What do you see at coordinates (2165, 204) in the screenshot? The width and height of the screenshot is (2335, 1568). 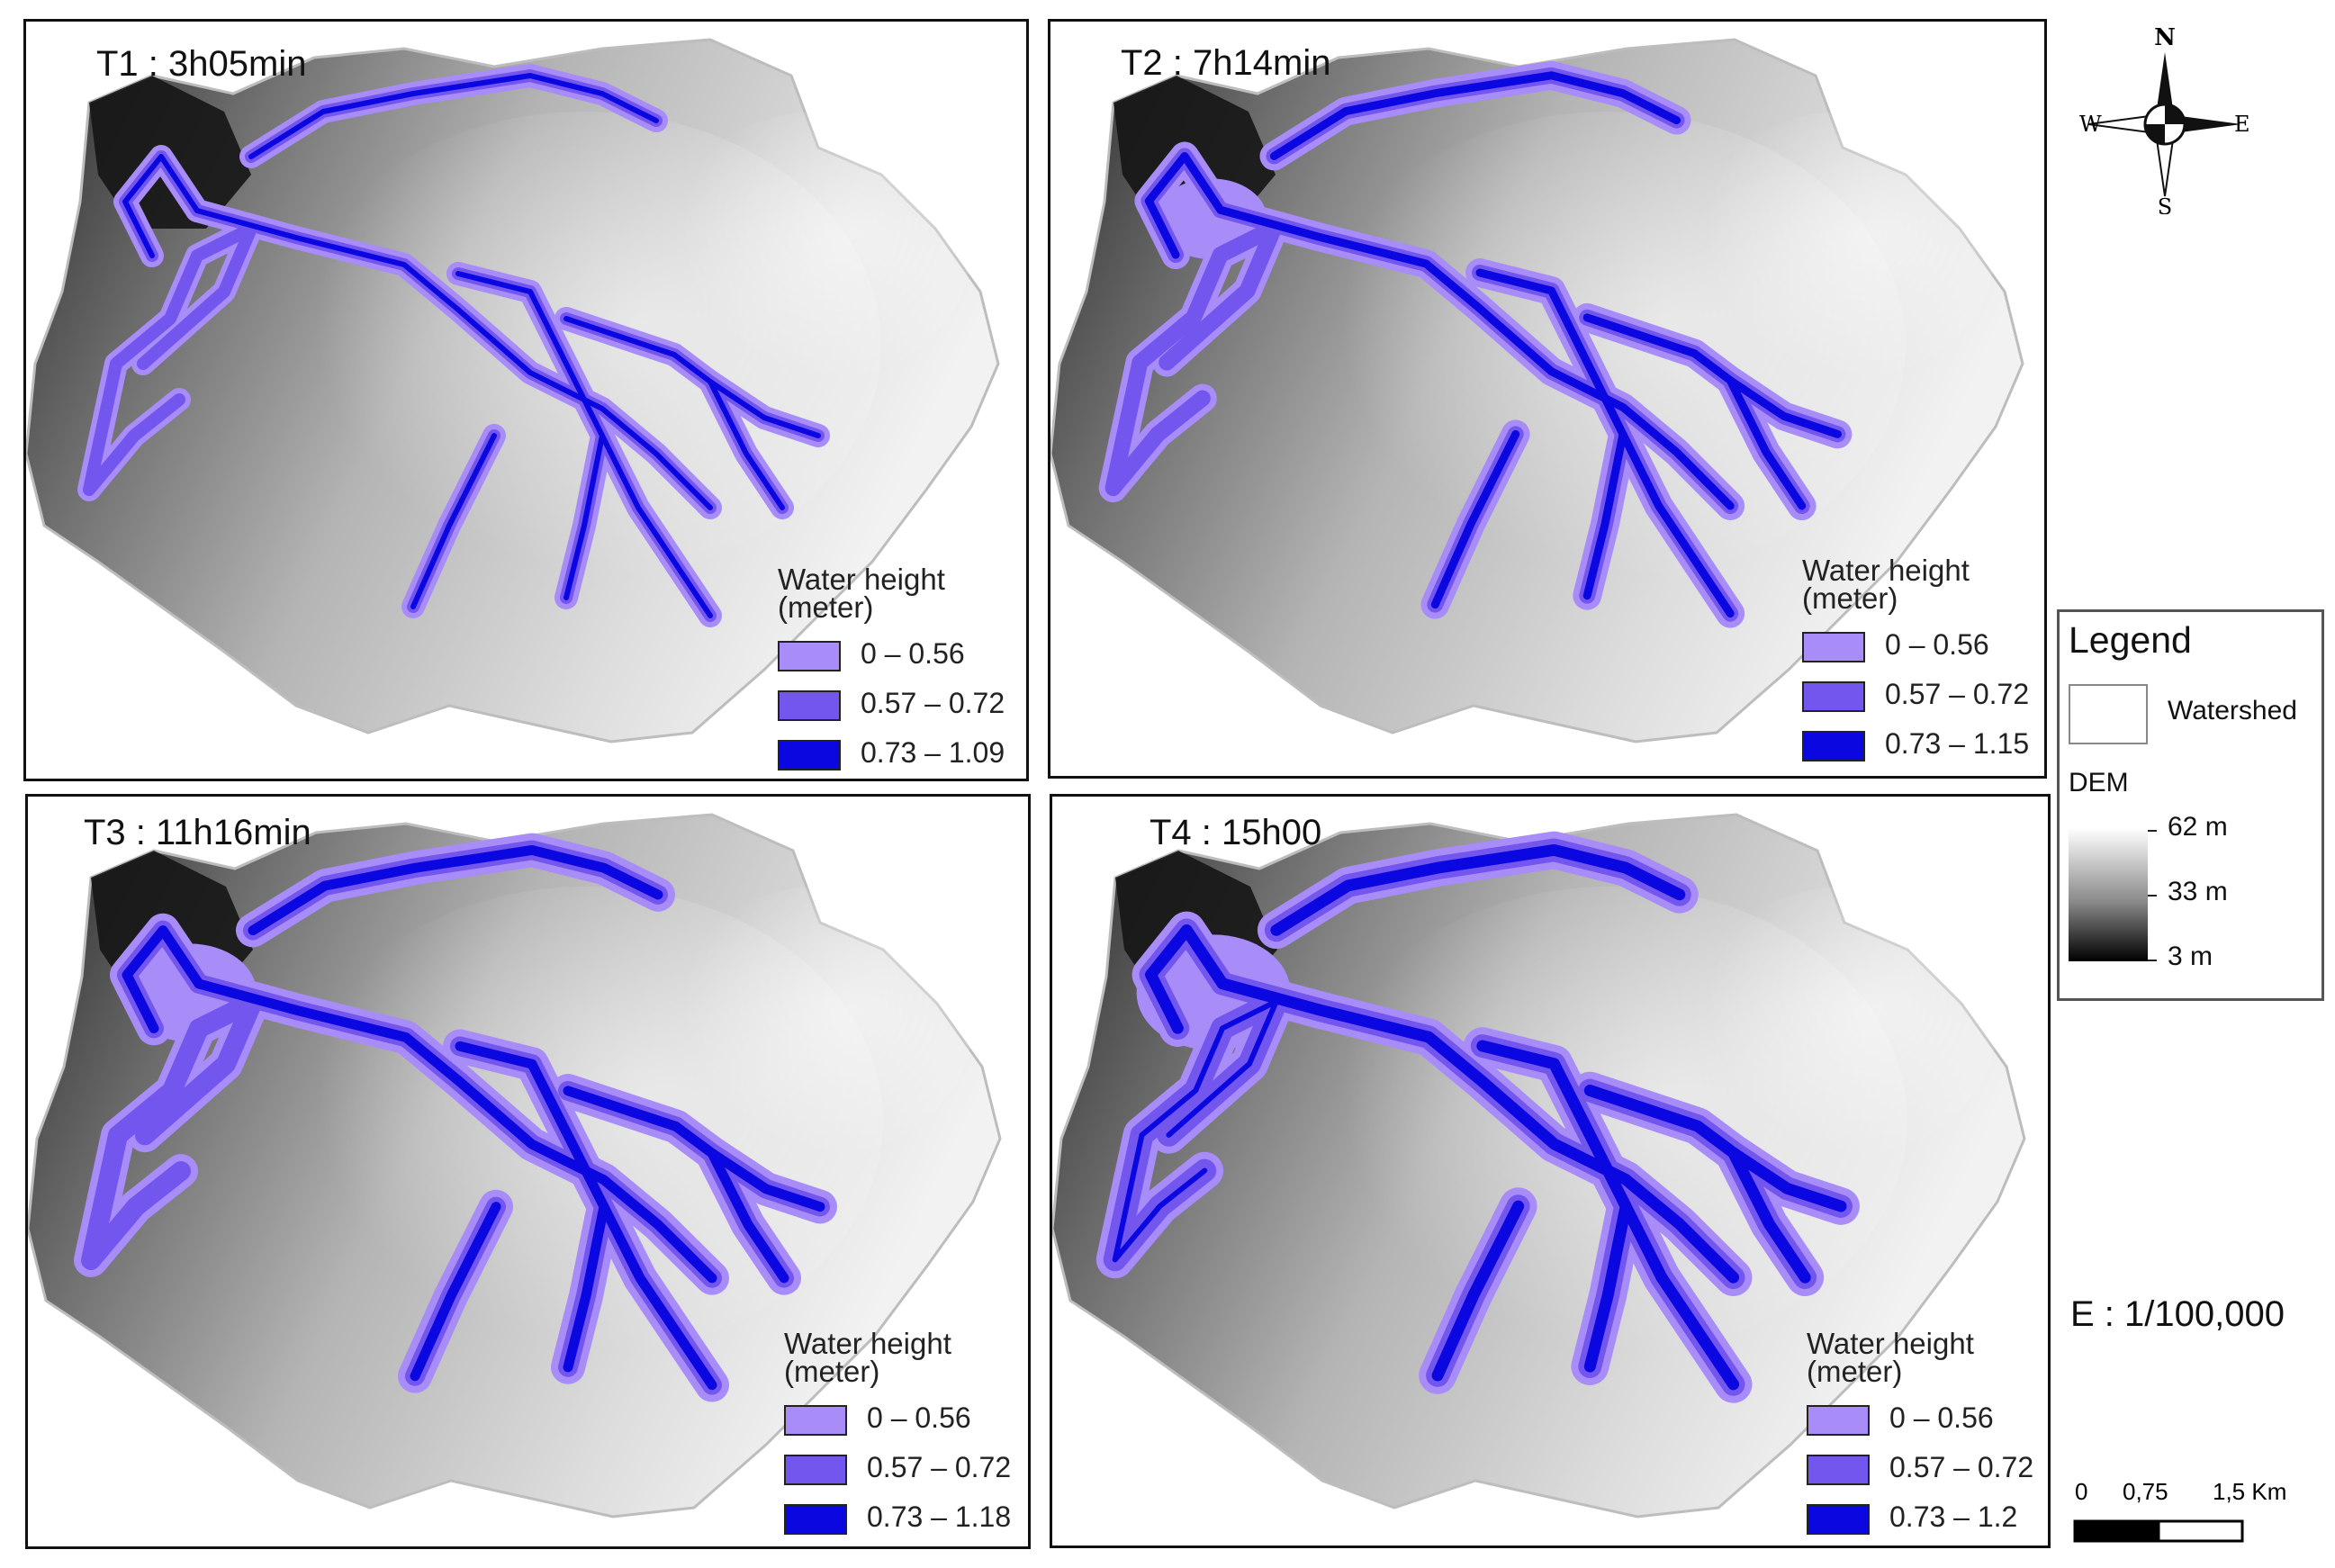 I see `compass-s: S` at bounding box center [2165, 204].